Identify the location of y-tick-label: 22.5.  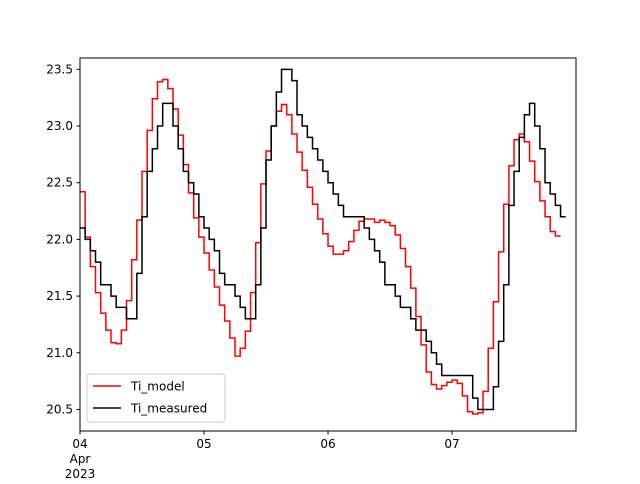
(59, 183).